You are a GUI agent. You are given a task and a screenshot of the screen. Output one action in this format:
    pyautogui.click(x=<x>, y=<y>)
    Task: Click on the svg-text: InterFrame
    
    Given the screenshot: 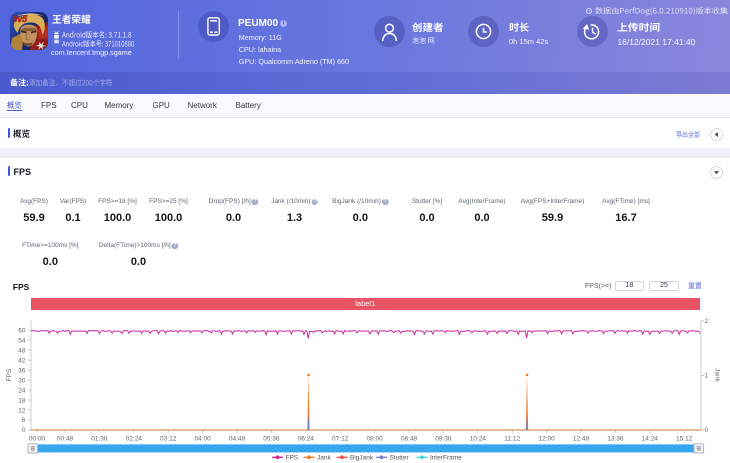 What is the action you would take?
    pyautogui.click(x=446, y=458)
    